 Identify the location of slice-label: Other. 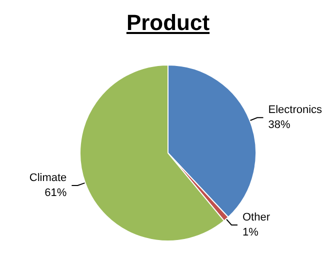
(256, 218).